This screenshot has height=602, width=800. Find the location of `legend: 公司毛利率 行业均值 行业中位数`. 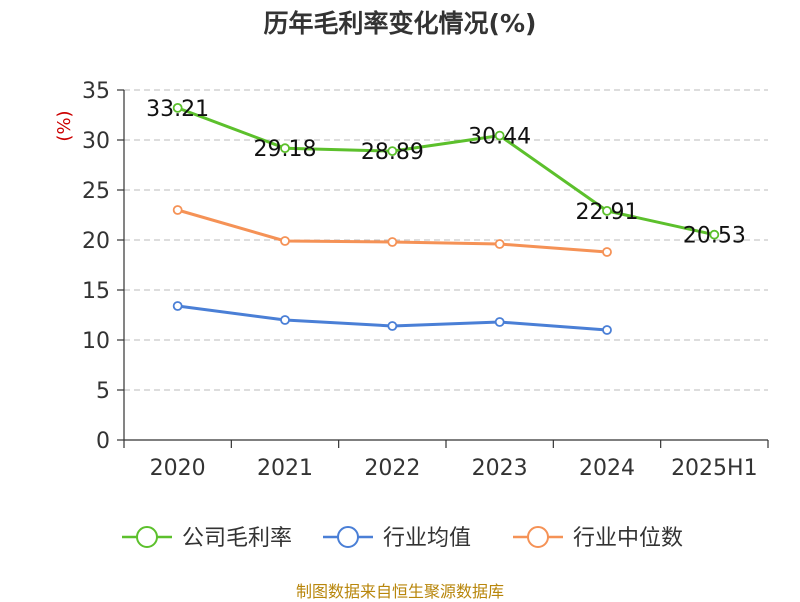

legend: 公司毛利率 行业均值 行业中位数 is located at coordinates (402, 538).